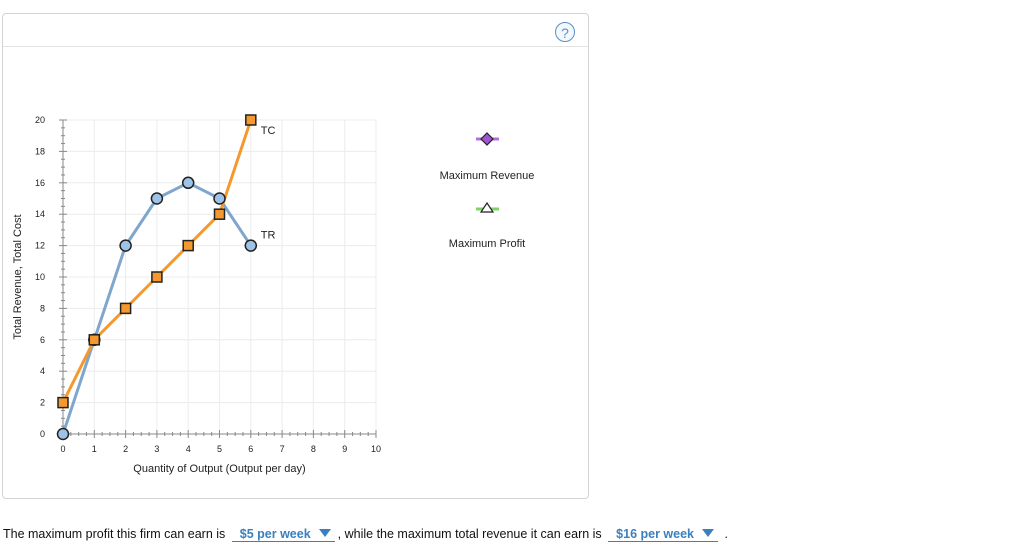 The height and width of the screenshot is (560, 1024). Describe the element at coordinates (94, 449) in the screenshot. I see `x-tick-label: 1` at that location.